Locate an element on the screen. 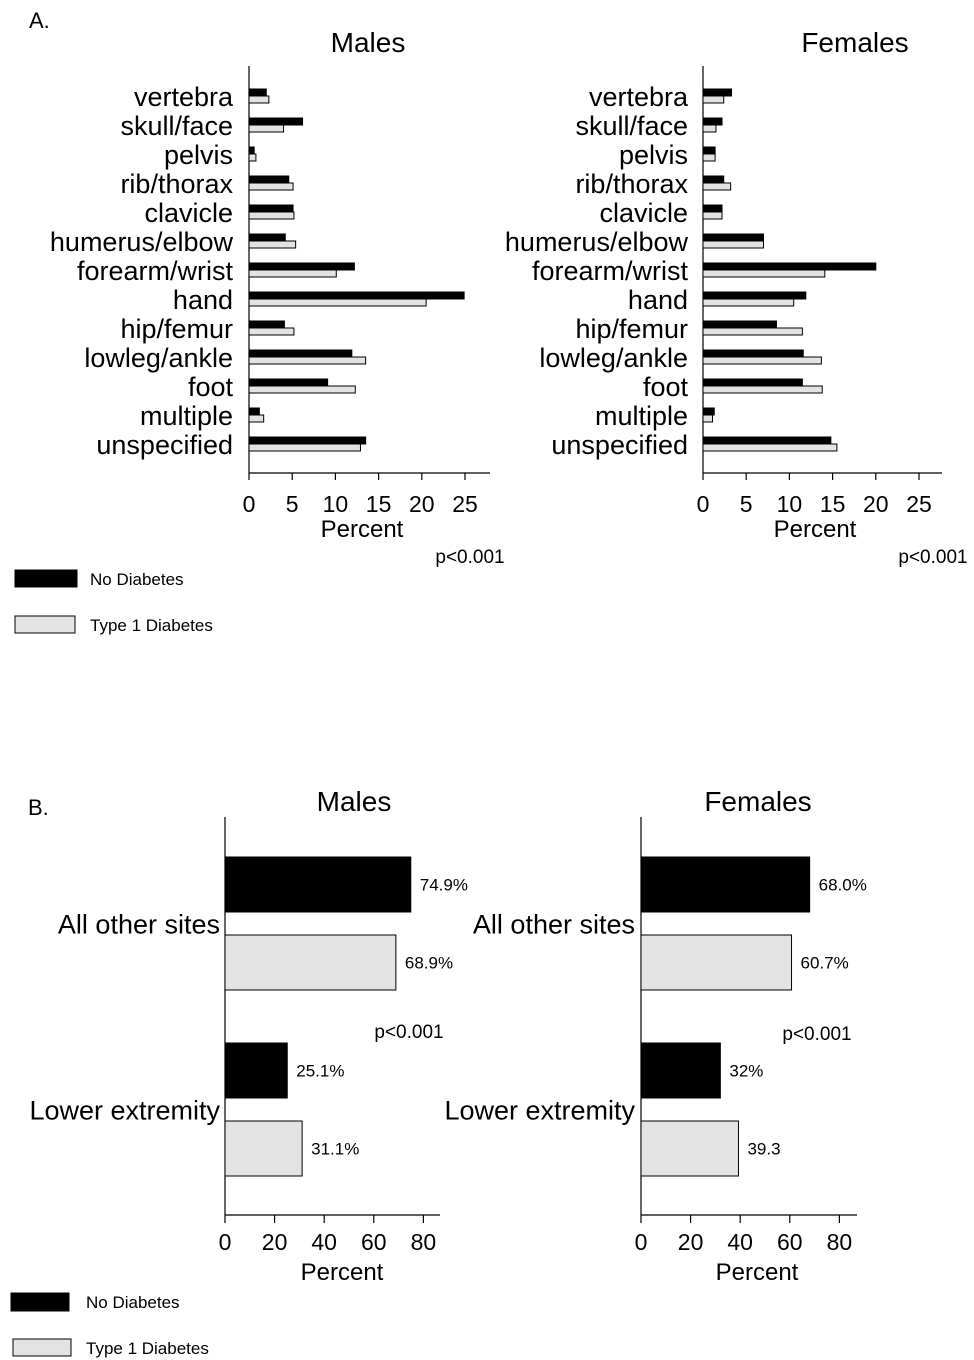 The image size is (974, 1360). x-tick-label: 25 is located at coordinates (919, 504).